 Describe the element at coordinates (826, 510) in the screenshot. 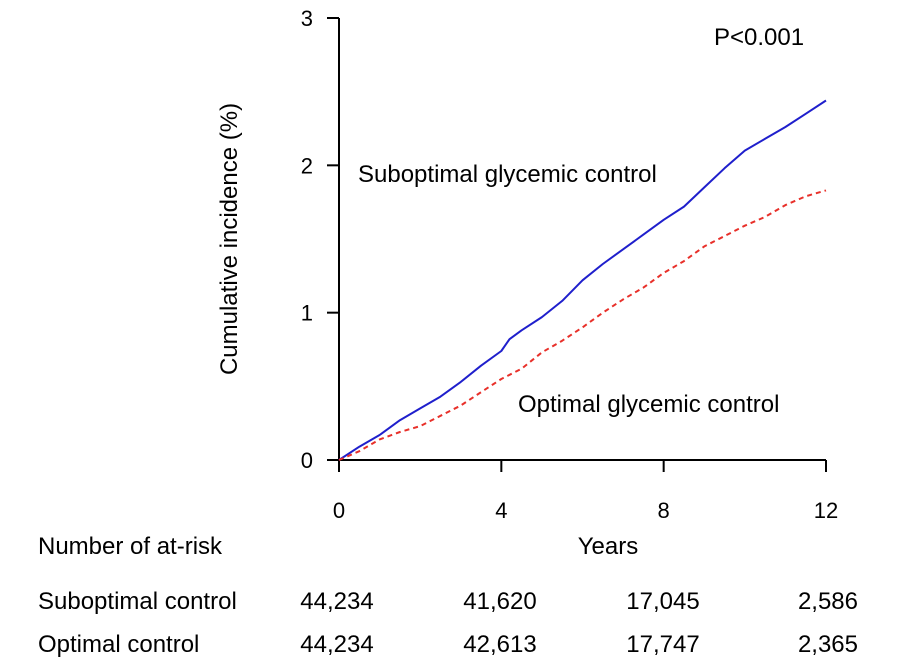

I see `x-tick-label: 12` at that location.